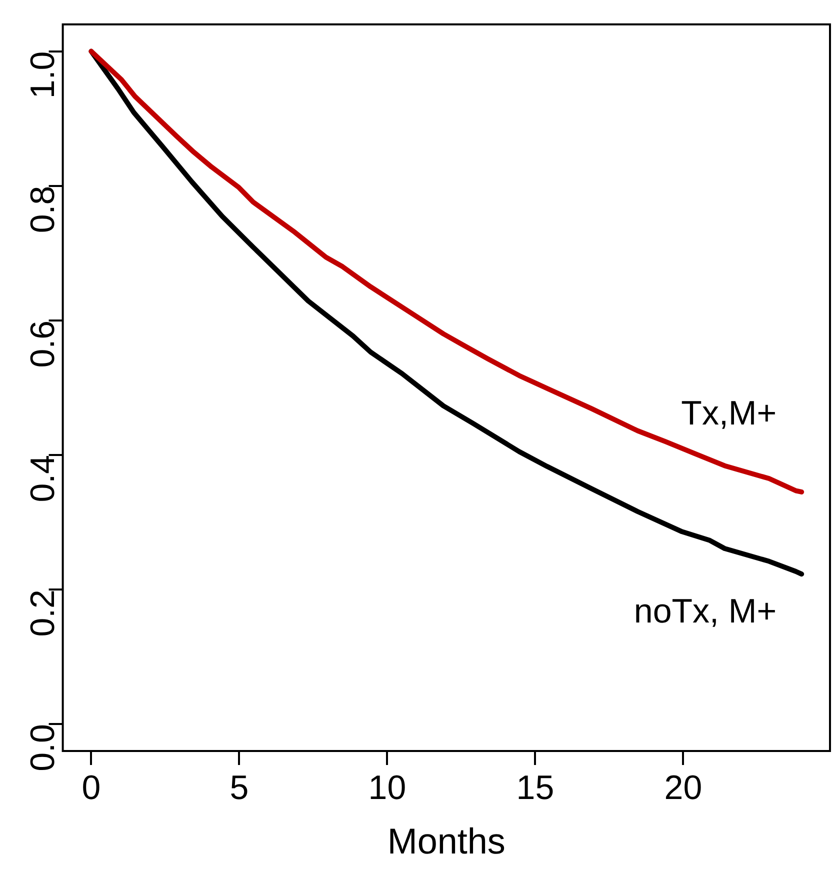 The height and width of the screenshot is (873, 832). I want to click on y-tick-label: 0.2, so click(43, 613).